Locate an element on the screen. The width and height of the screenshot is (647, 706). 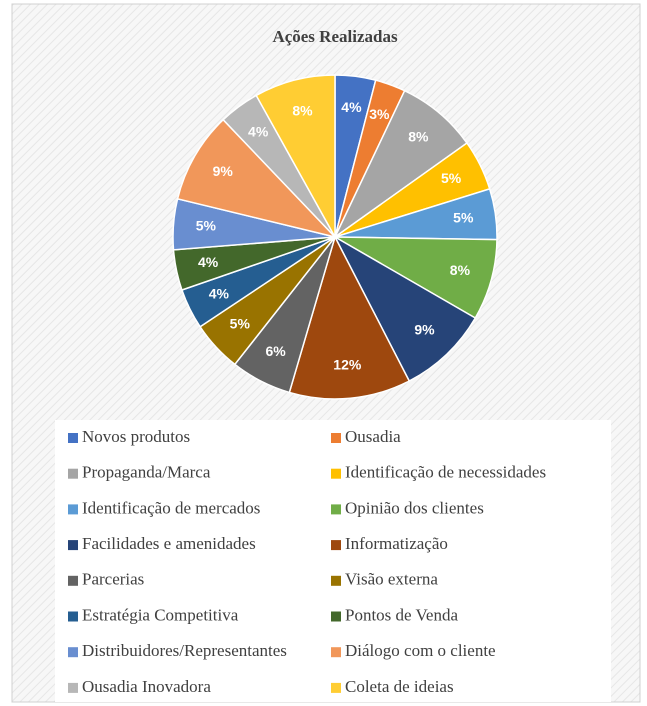
data-label: 3% is located at coordinates (379, 114).